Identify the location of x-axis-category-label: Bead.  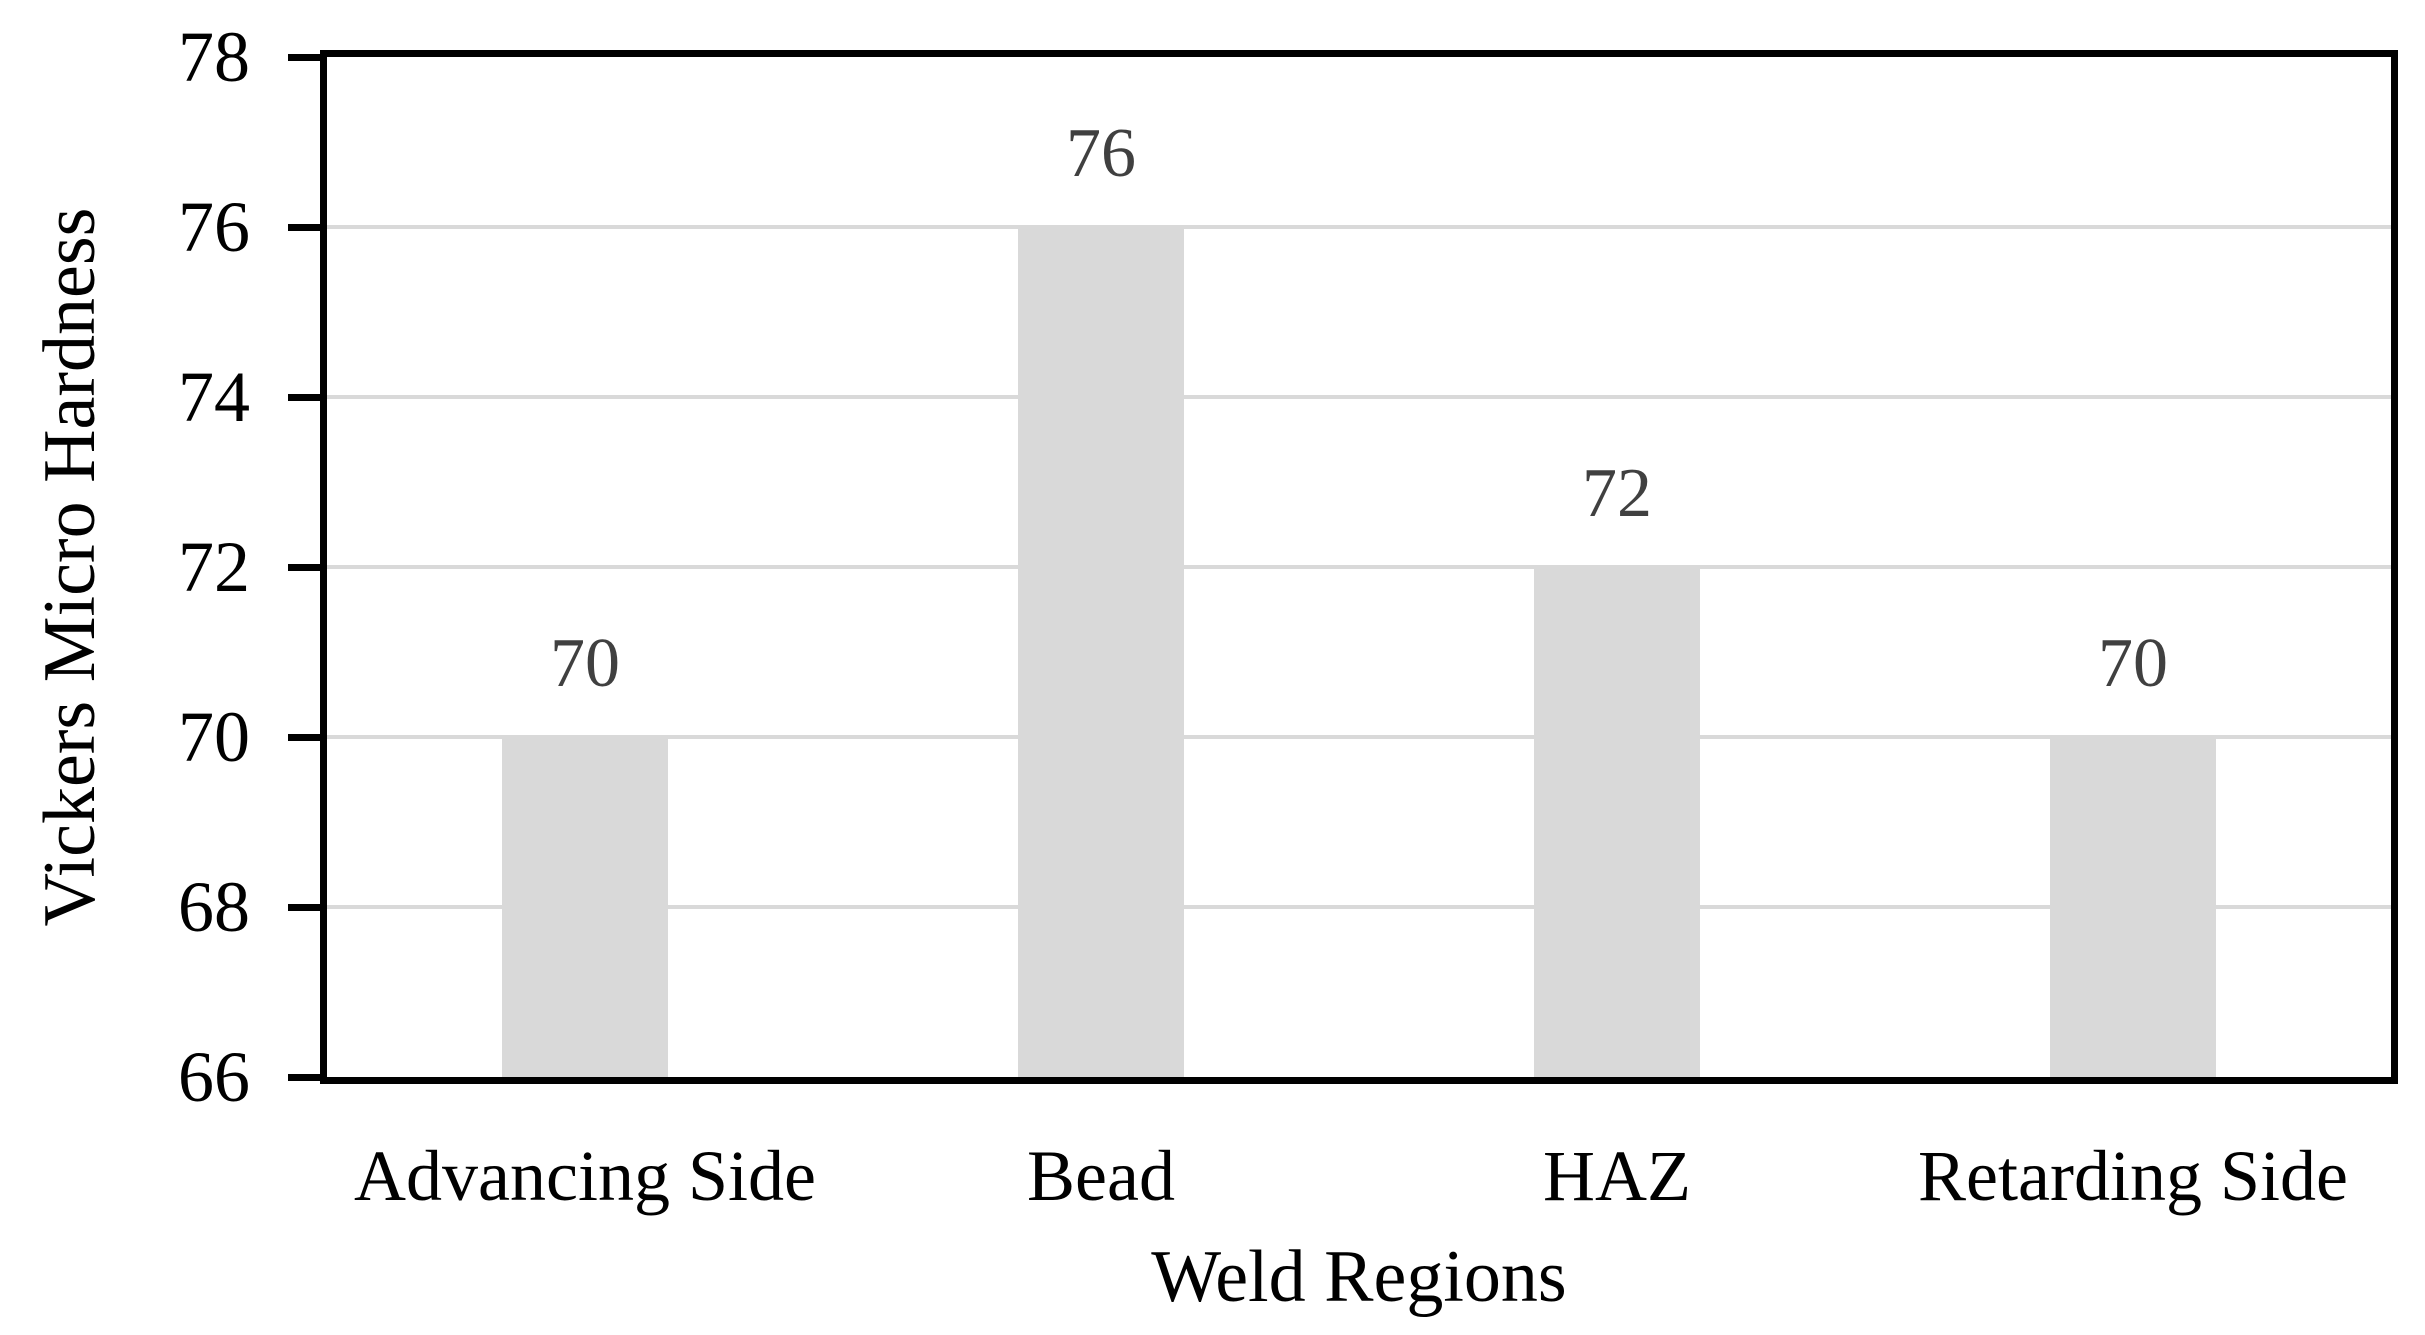
(1101, 1176).